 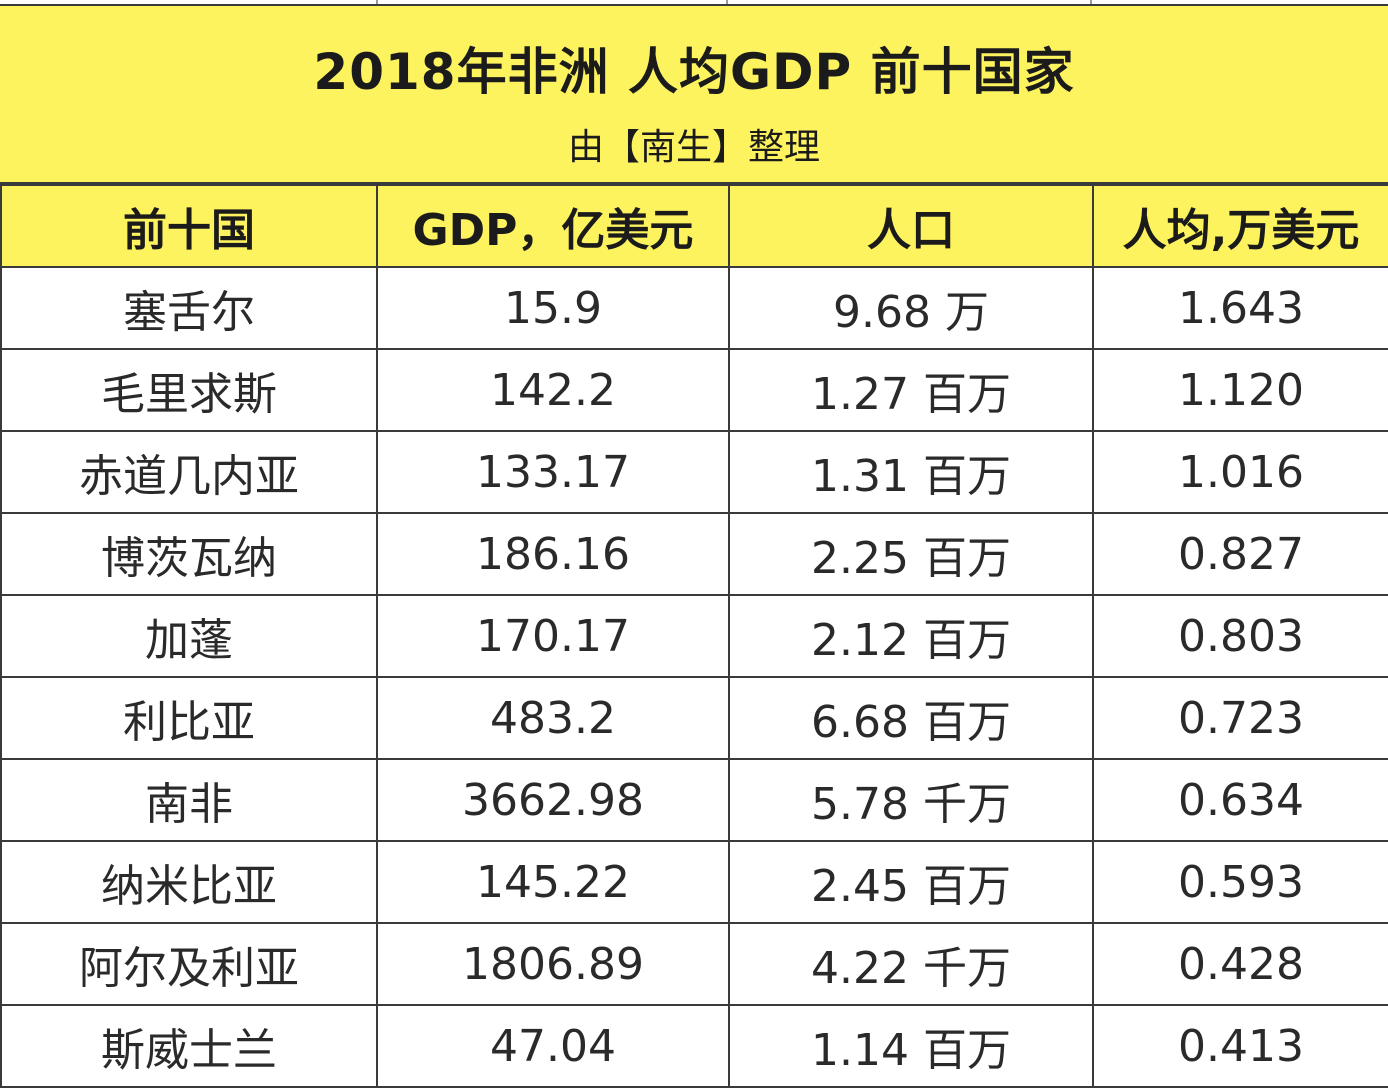 I want to click on column-header-gdp: GDP，亿美元, so click(x=553, y=226).